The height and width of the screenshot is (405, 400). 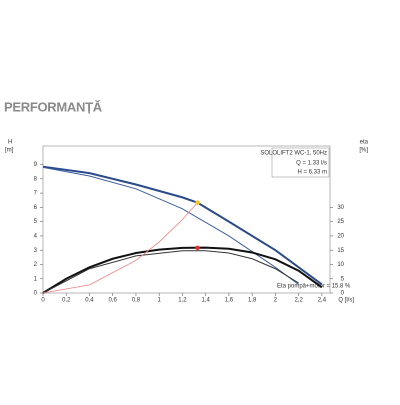 What do you see at coordinates (343, 294) in the screenshot?
I see `y2-tick-label: 0` at bounding box center [343, 294].